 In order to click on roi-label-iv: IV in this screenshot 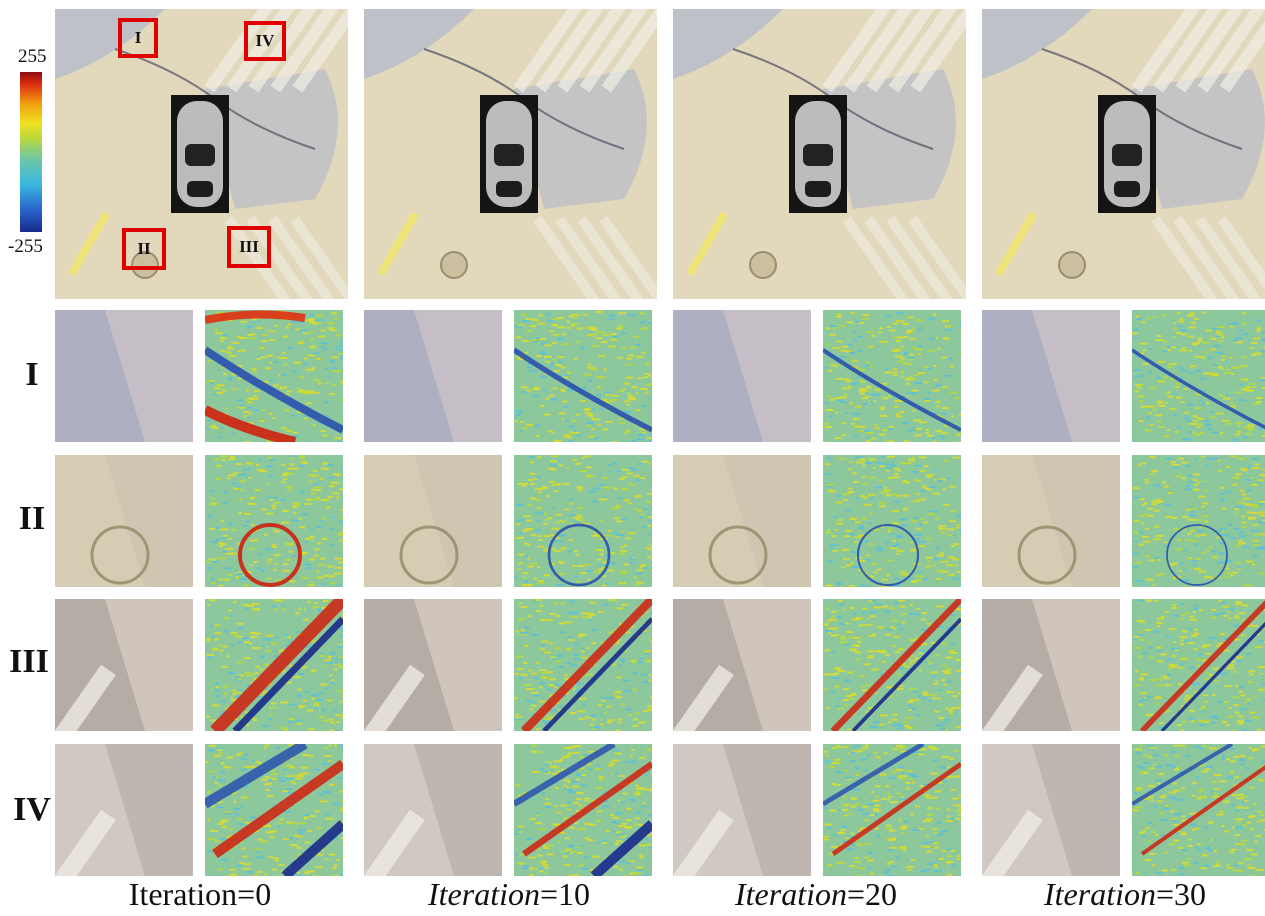, I will do `click(265, 40)`.